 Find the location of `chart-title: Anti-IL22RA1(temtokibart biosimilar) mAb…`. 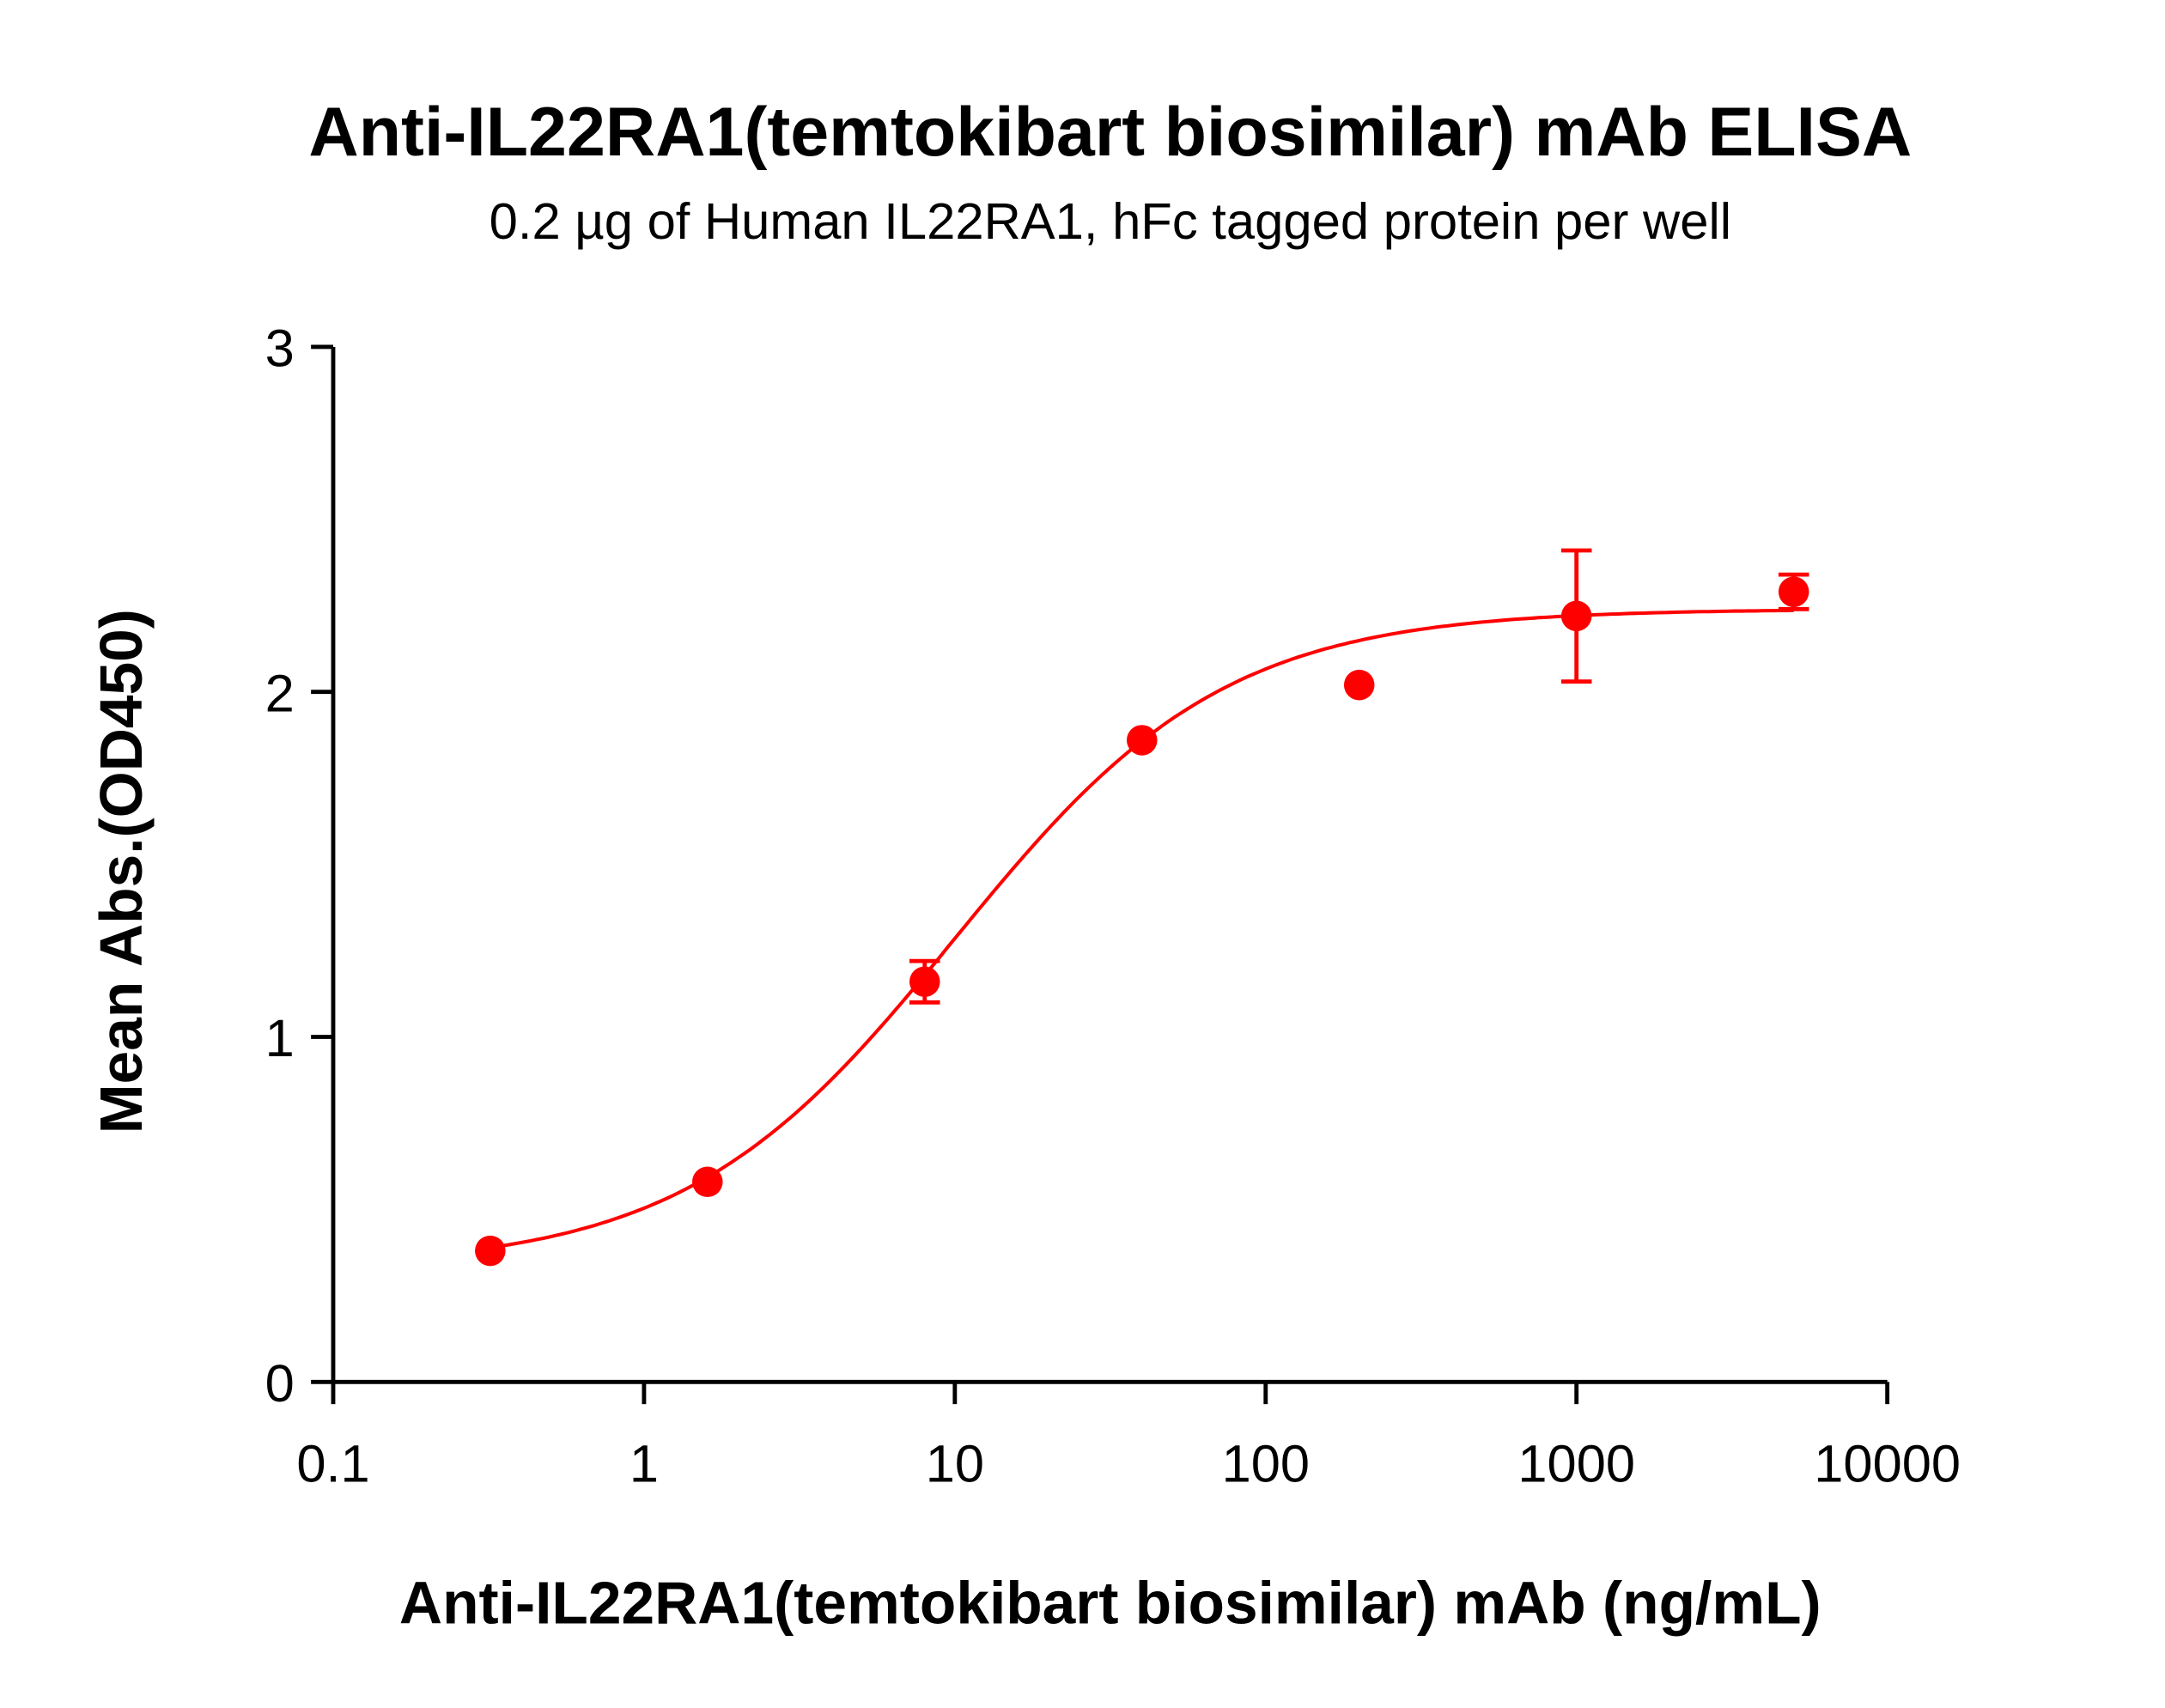

chart-title: Anti-IL22RA1(temtokibart biosimilar) mAb… is located at coordinates (1110, 132).